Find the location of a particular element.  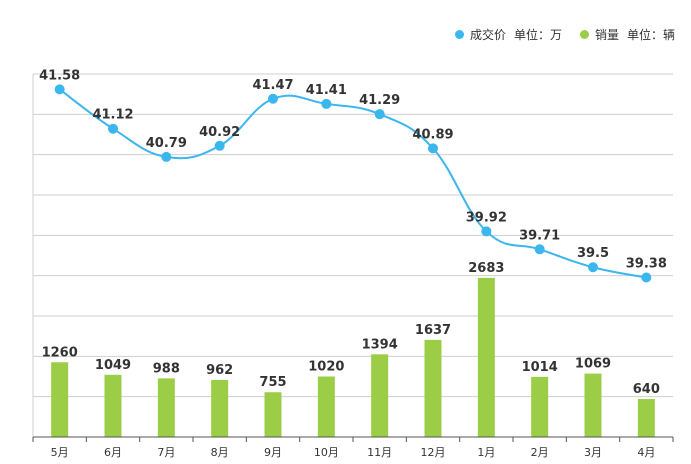

x-axis: 5月 6月 7月 8月 9月 10月 11月 12月 1月 2月 3月 4月 is located at coordinates (353, 447).